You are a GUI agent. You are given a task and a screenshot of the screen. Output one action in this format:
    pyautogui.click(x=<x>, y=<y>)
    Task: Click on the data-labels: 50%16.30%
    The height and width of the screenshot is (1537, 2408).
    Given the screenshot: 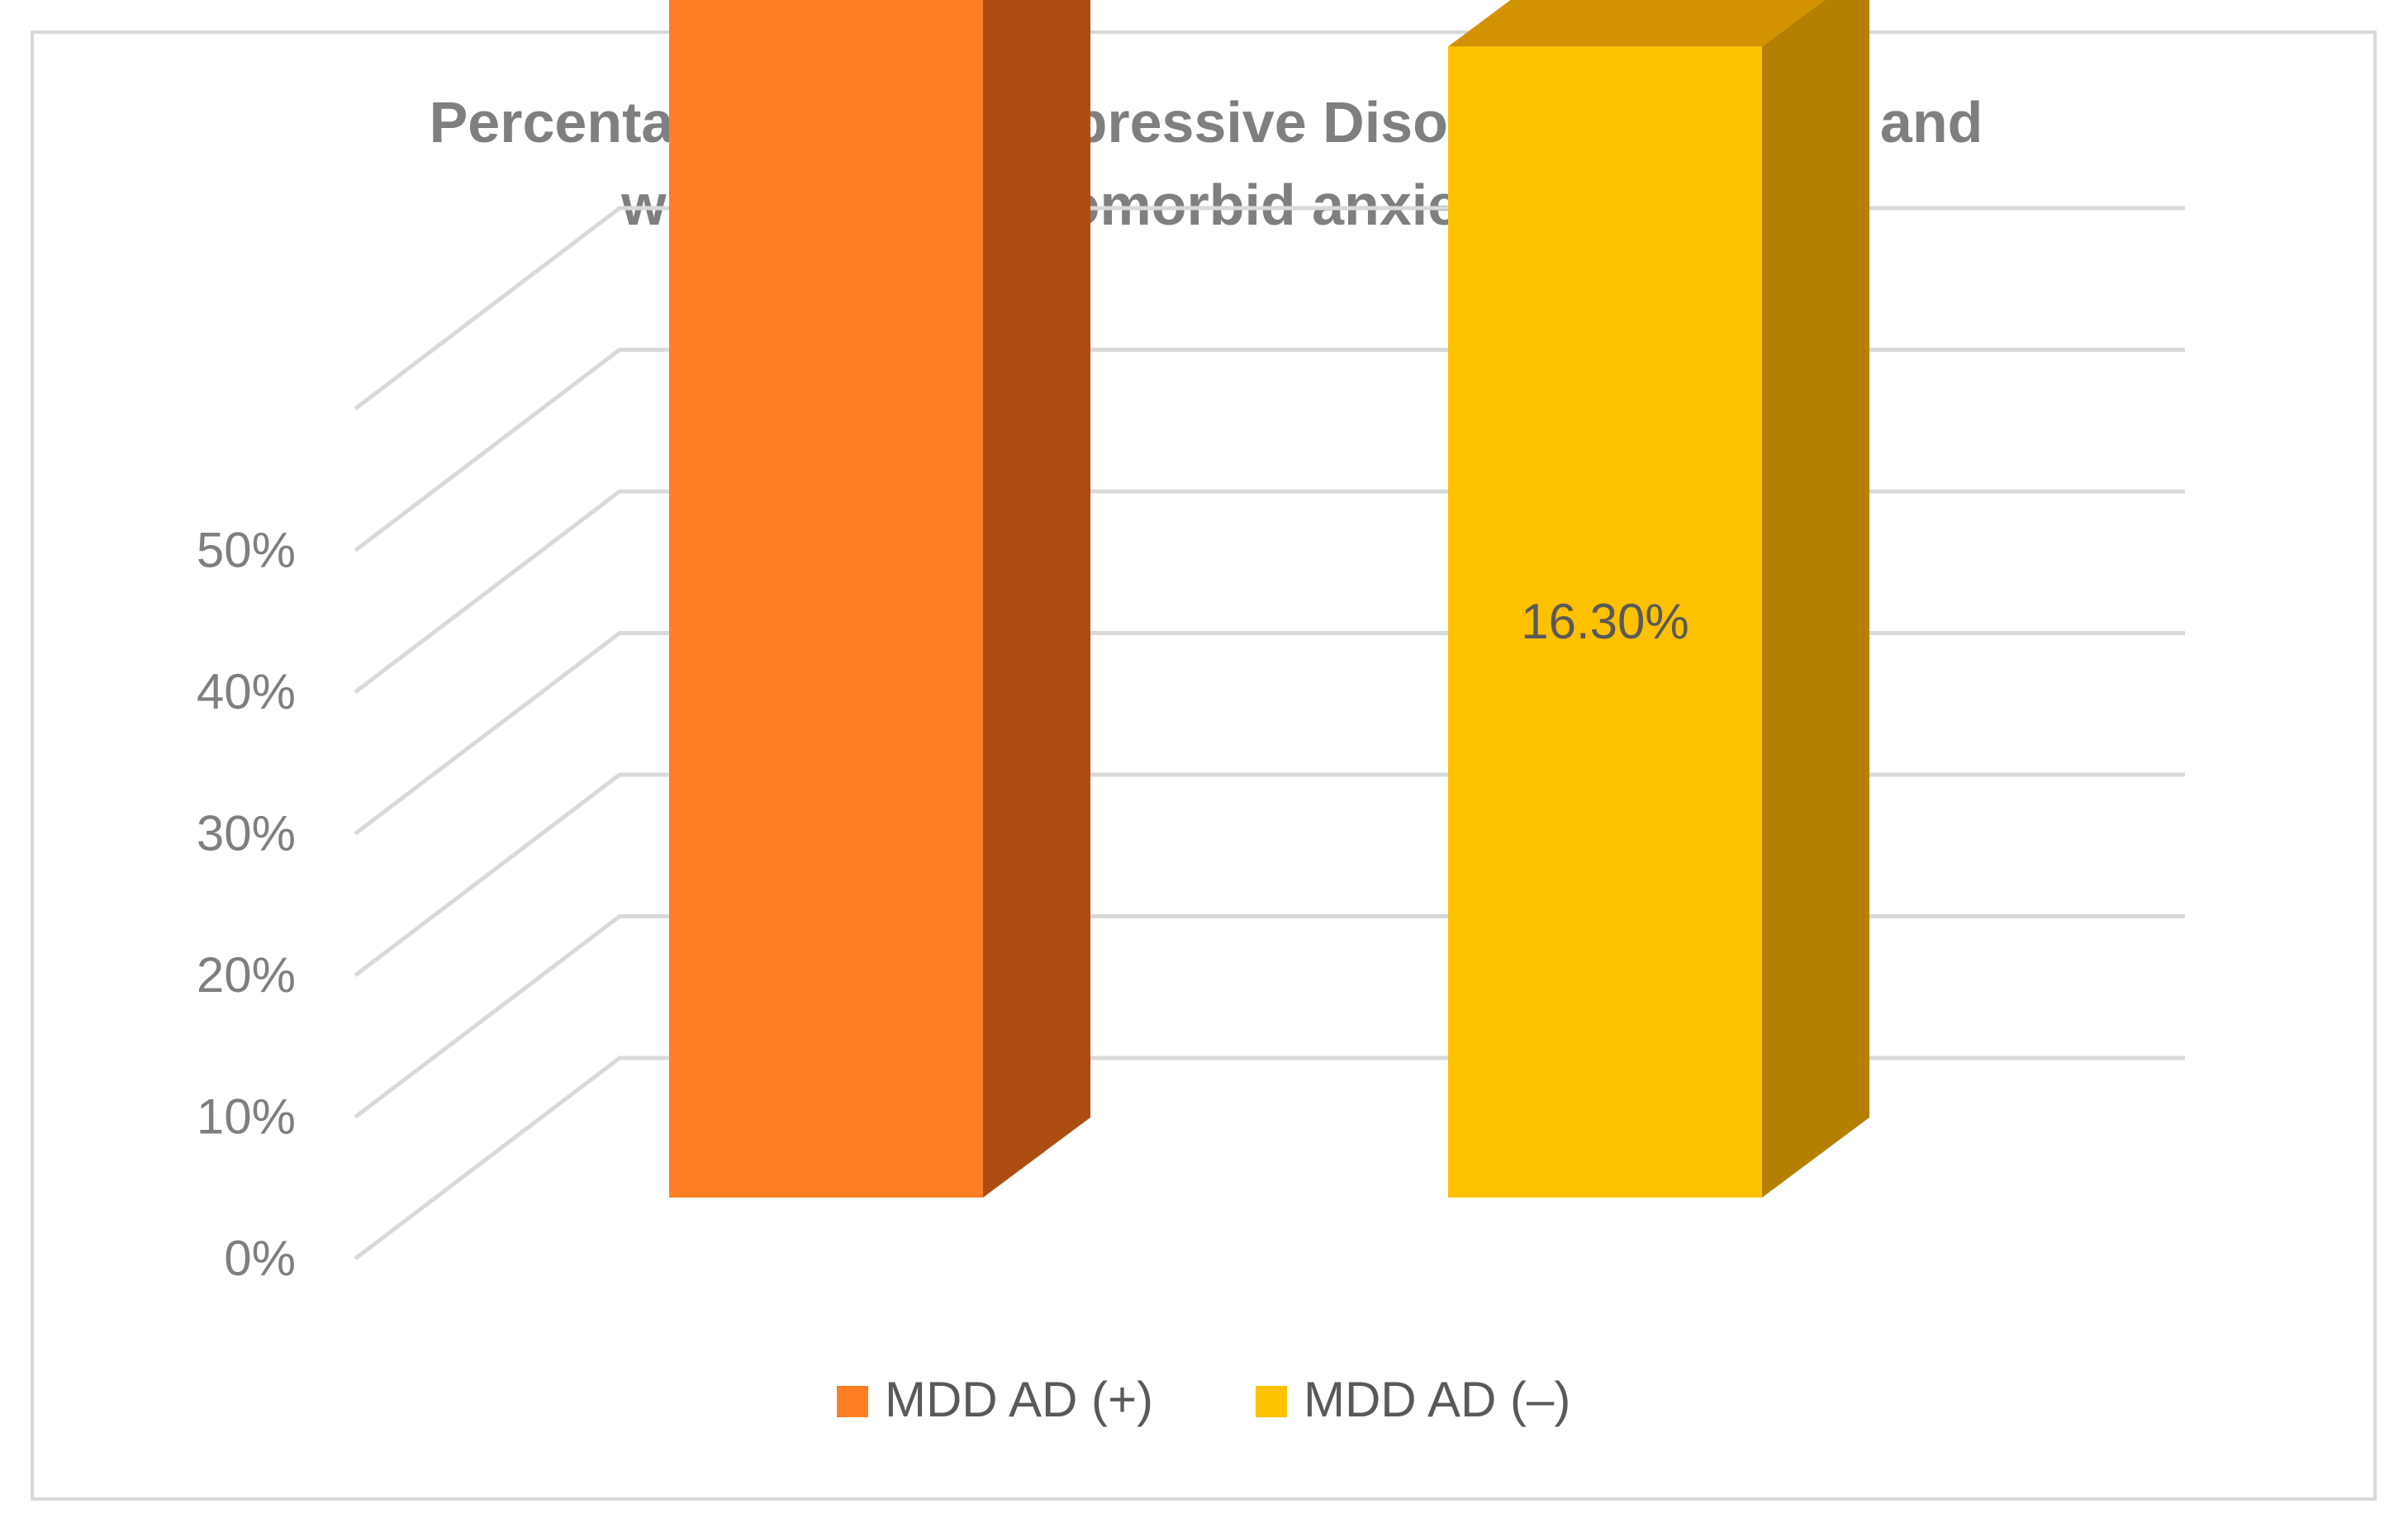 What is the action you would take?
    pyautogui.click(x=1605, y=622)
    